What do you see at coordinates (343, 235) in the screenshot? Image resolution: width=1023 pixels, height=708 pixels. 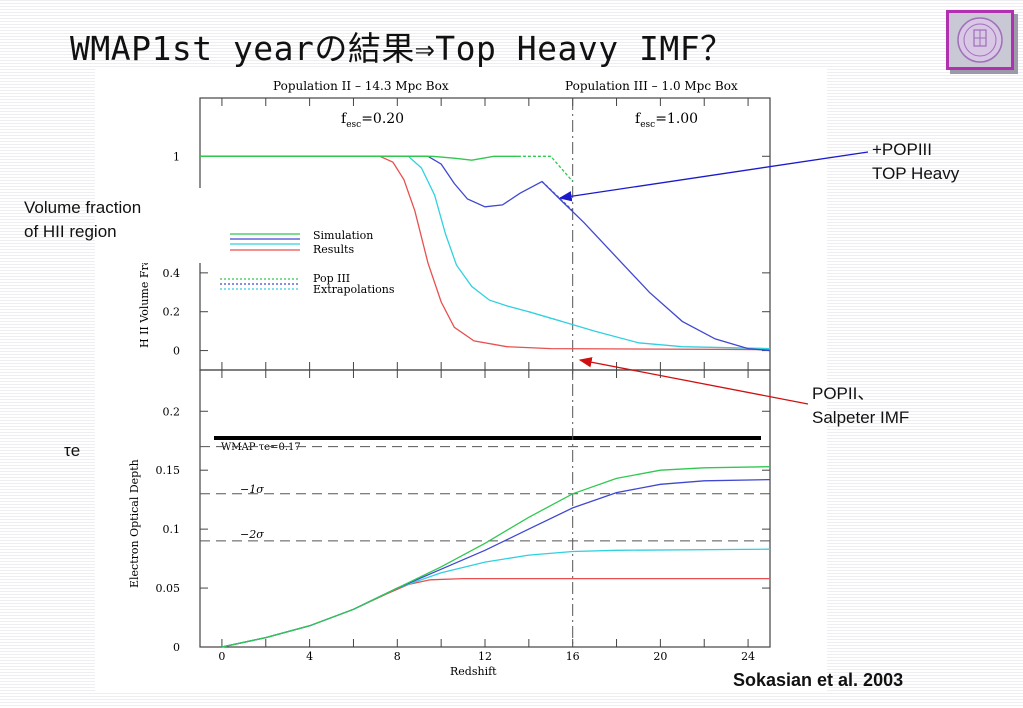 I see `legend-simulation: Simulation` at bounding box center [343, 235].